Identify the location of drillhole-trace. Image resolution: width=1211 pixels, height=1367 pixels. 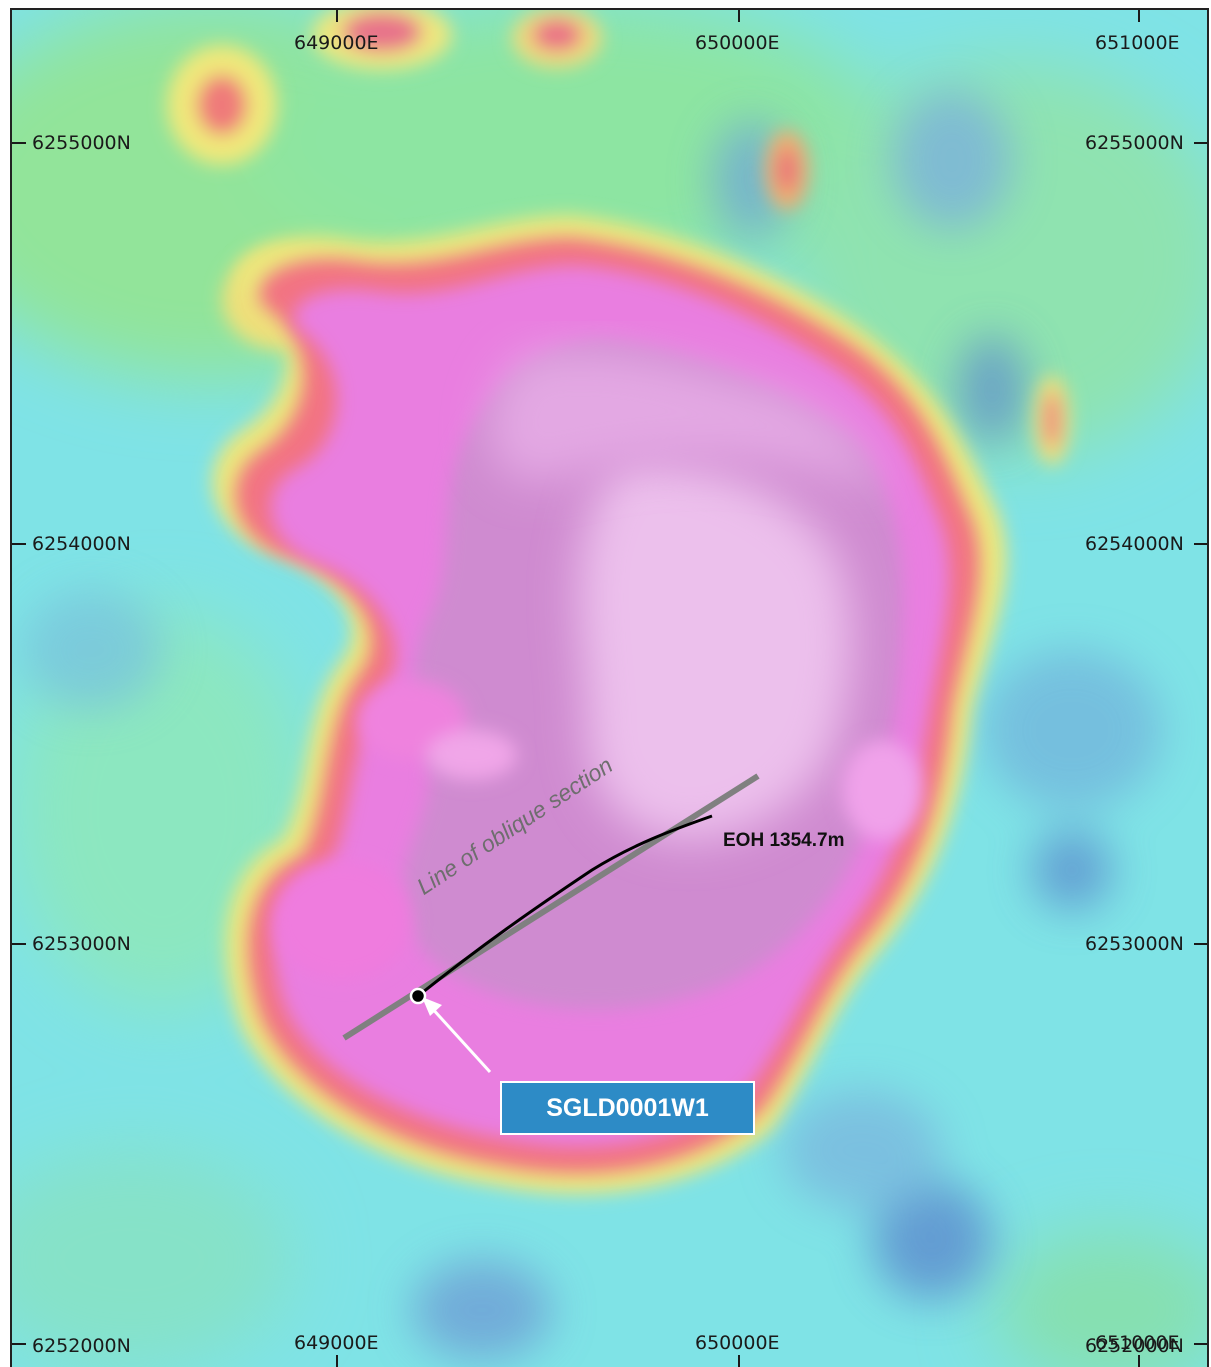
(565, 906).